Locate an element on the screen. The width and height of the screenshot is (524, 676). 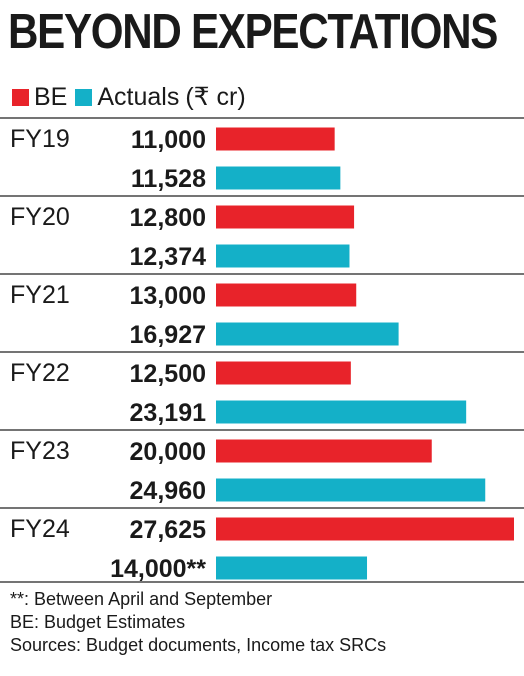
category-label: FY22 is located at coordinates (40, 373).